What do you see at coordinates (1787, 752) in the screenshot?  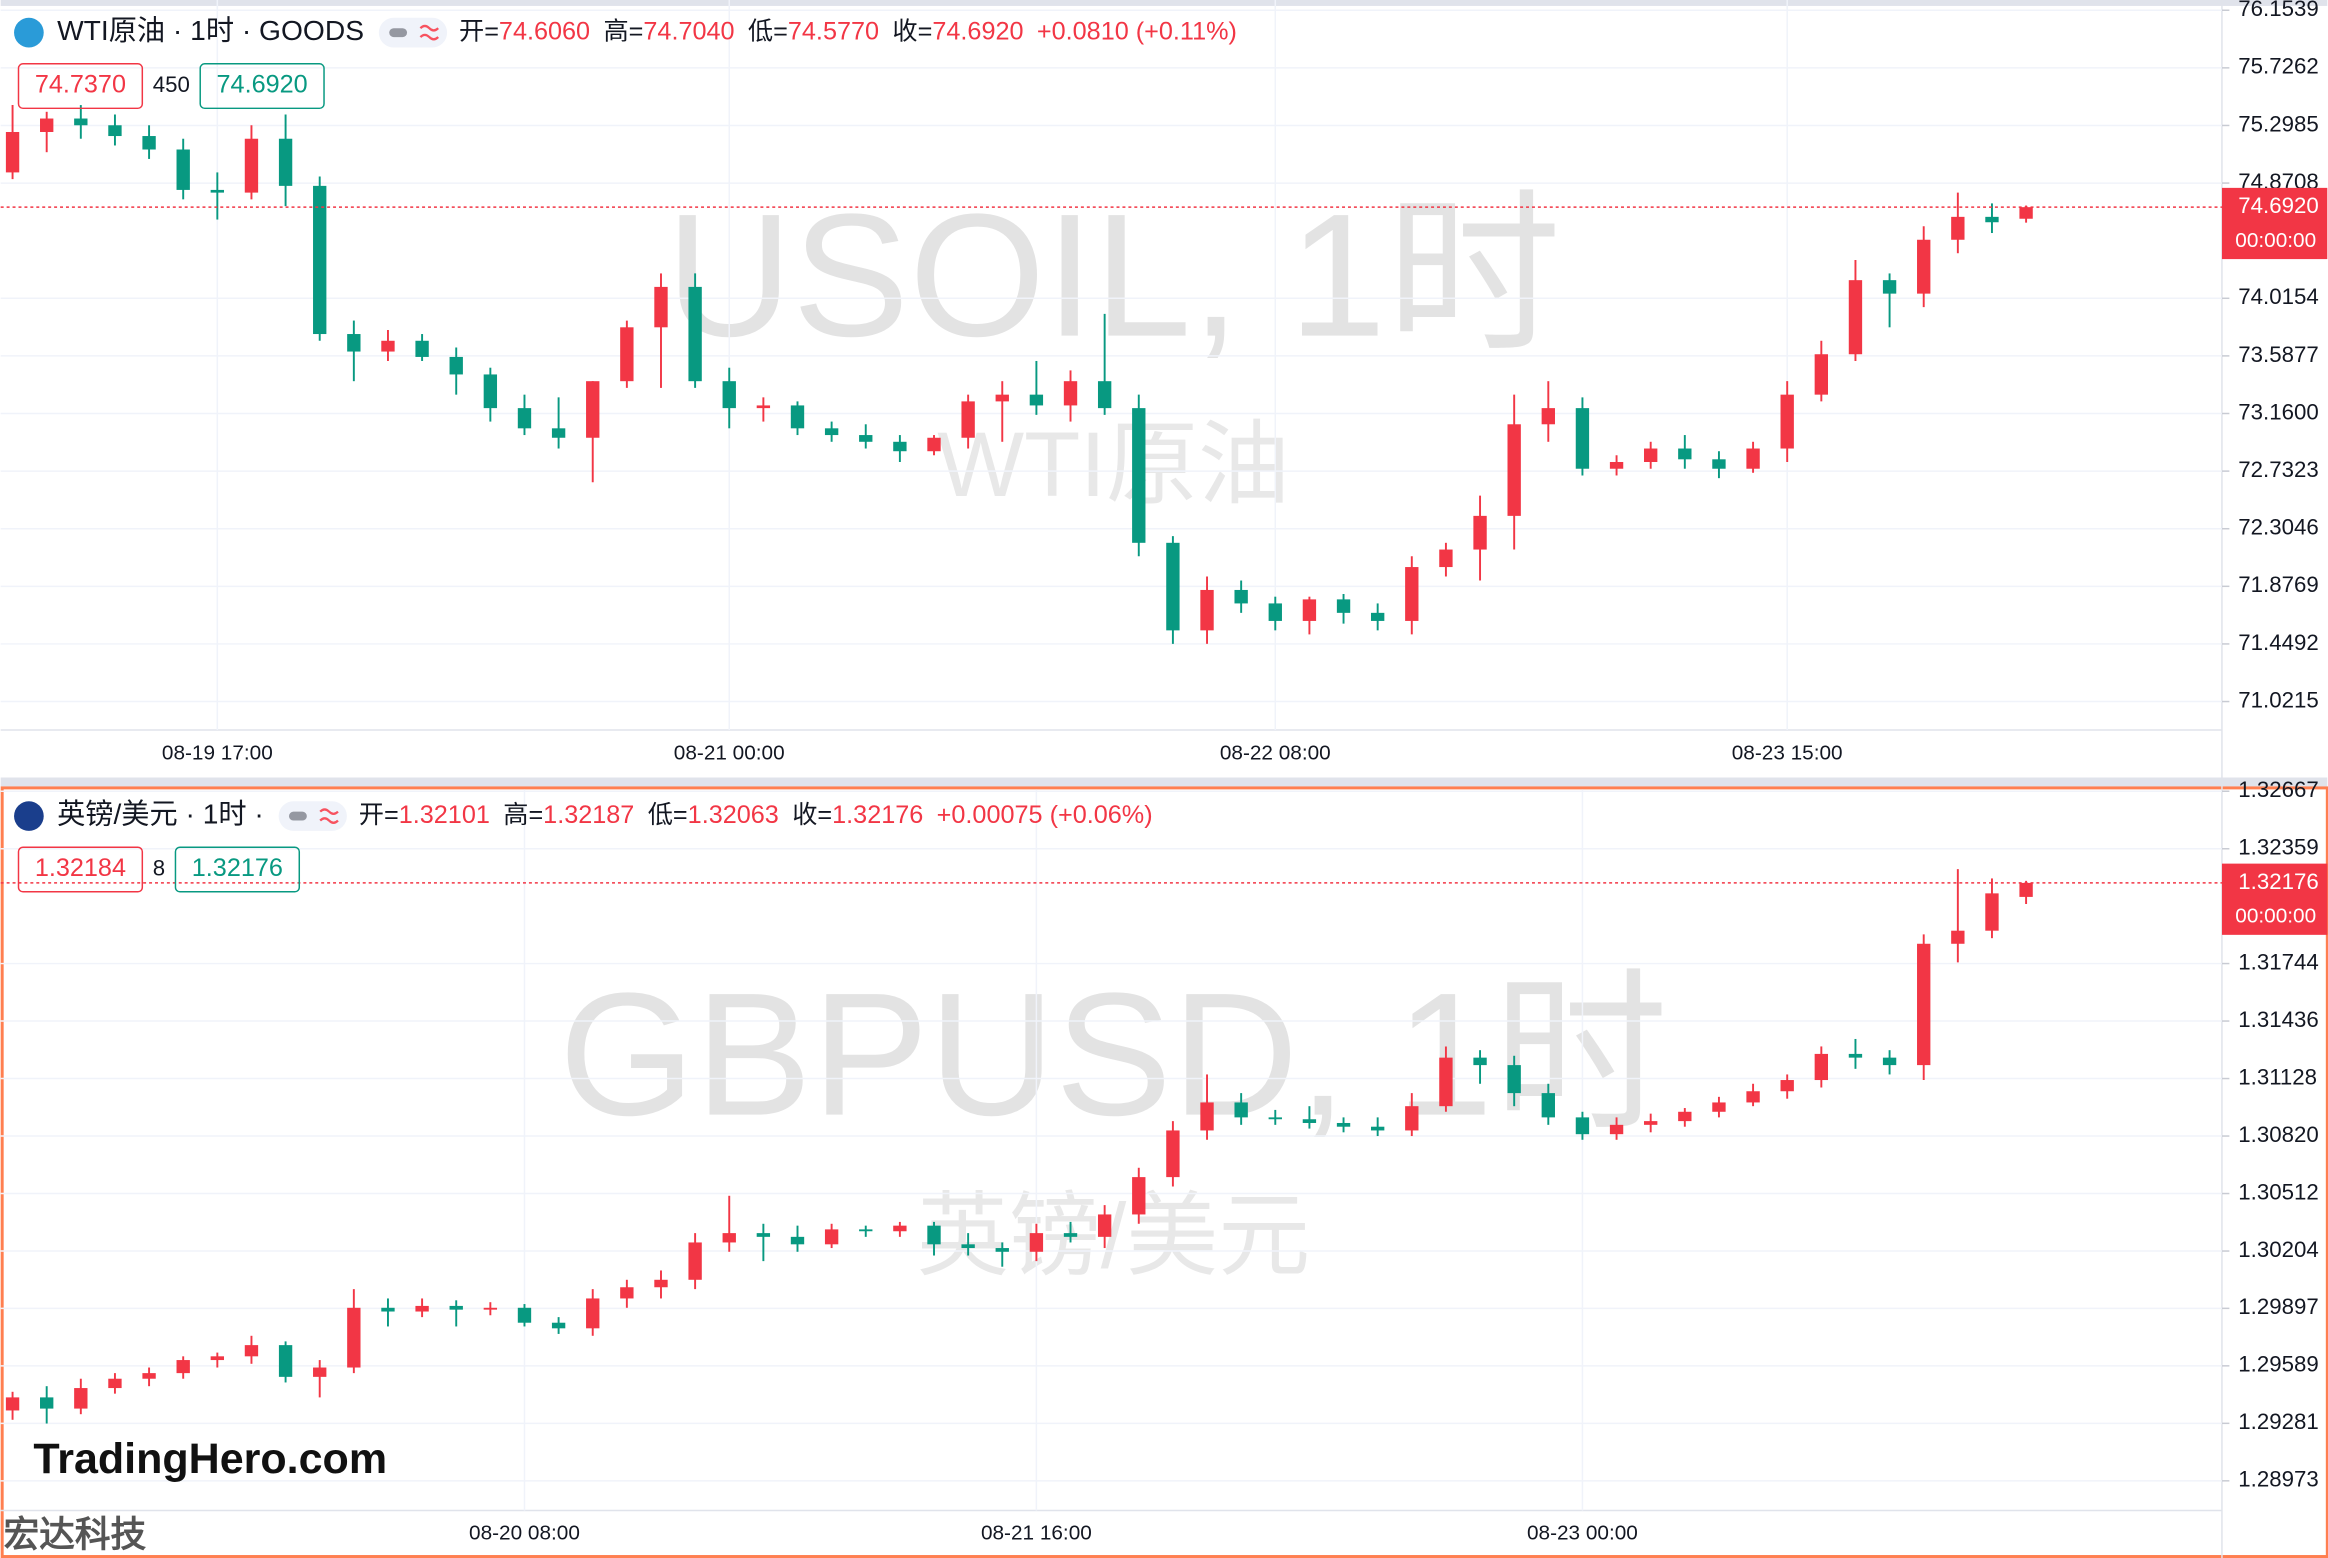 I see `x-tick-label: 08-23 15:00` at bounding box center [1787, 752].